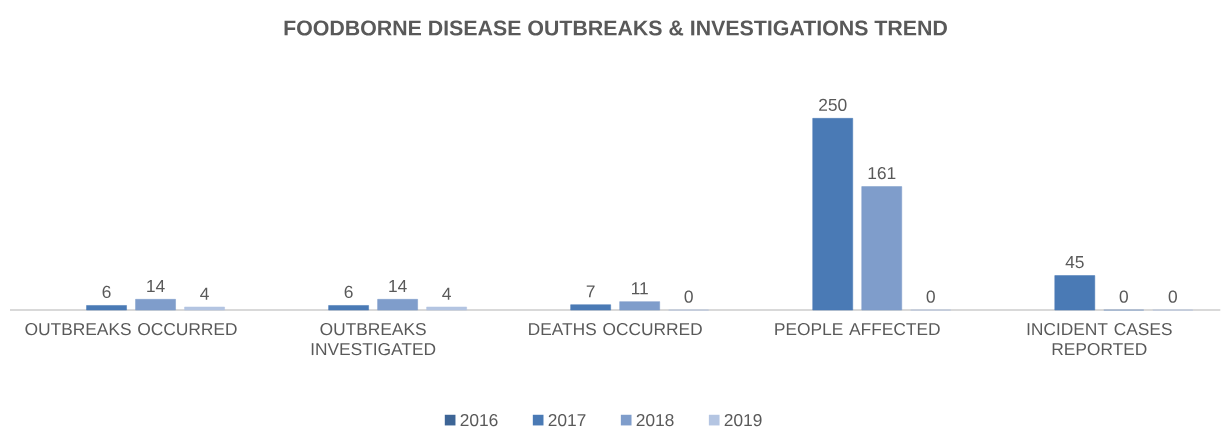  What do you see at coordinates (743, 420) in the screenshot?
I see `legend-label: 2019` at bounding box center [743, 420].